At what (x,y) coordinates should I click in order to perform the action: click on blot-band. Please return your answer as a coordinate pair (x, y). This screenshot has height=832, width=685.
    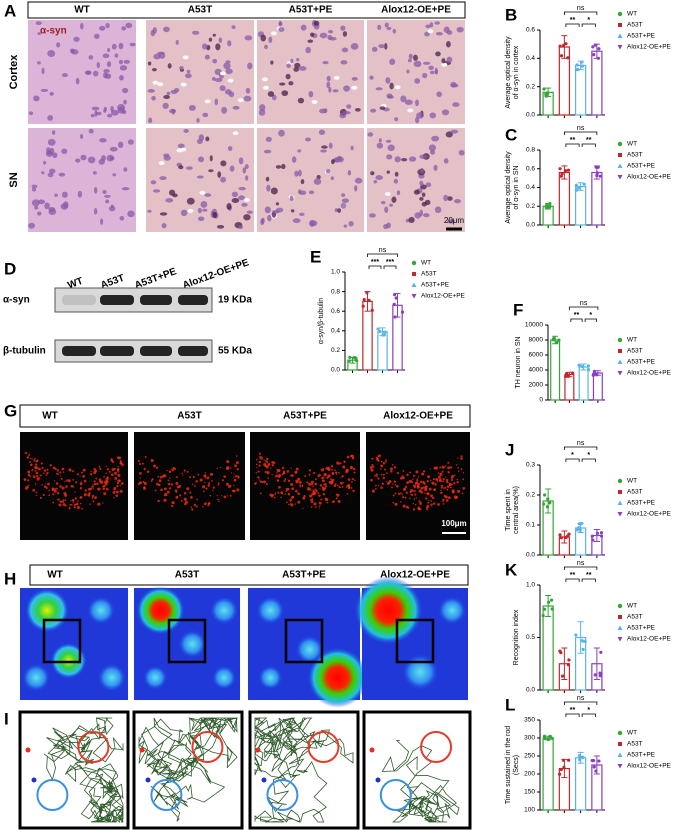
    Looking at the image, I should click on (79, 351).